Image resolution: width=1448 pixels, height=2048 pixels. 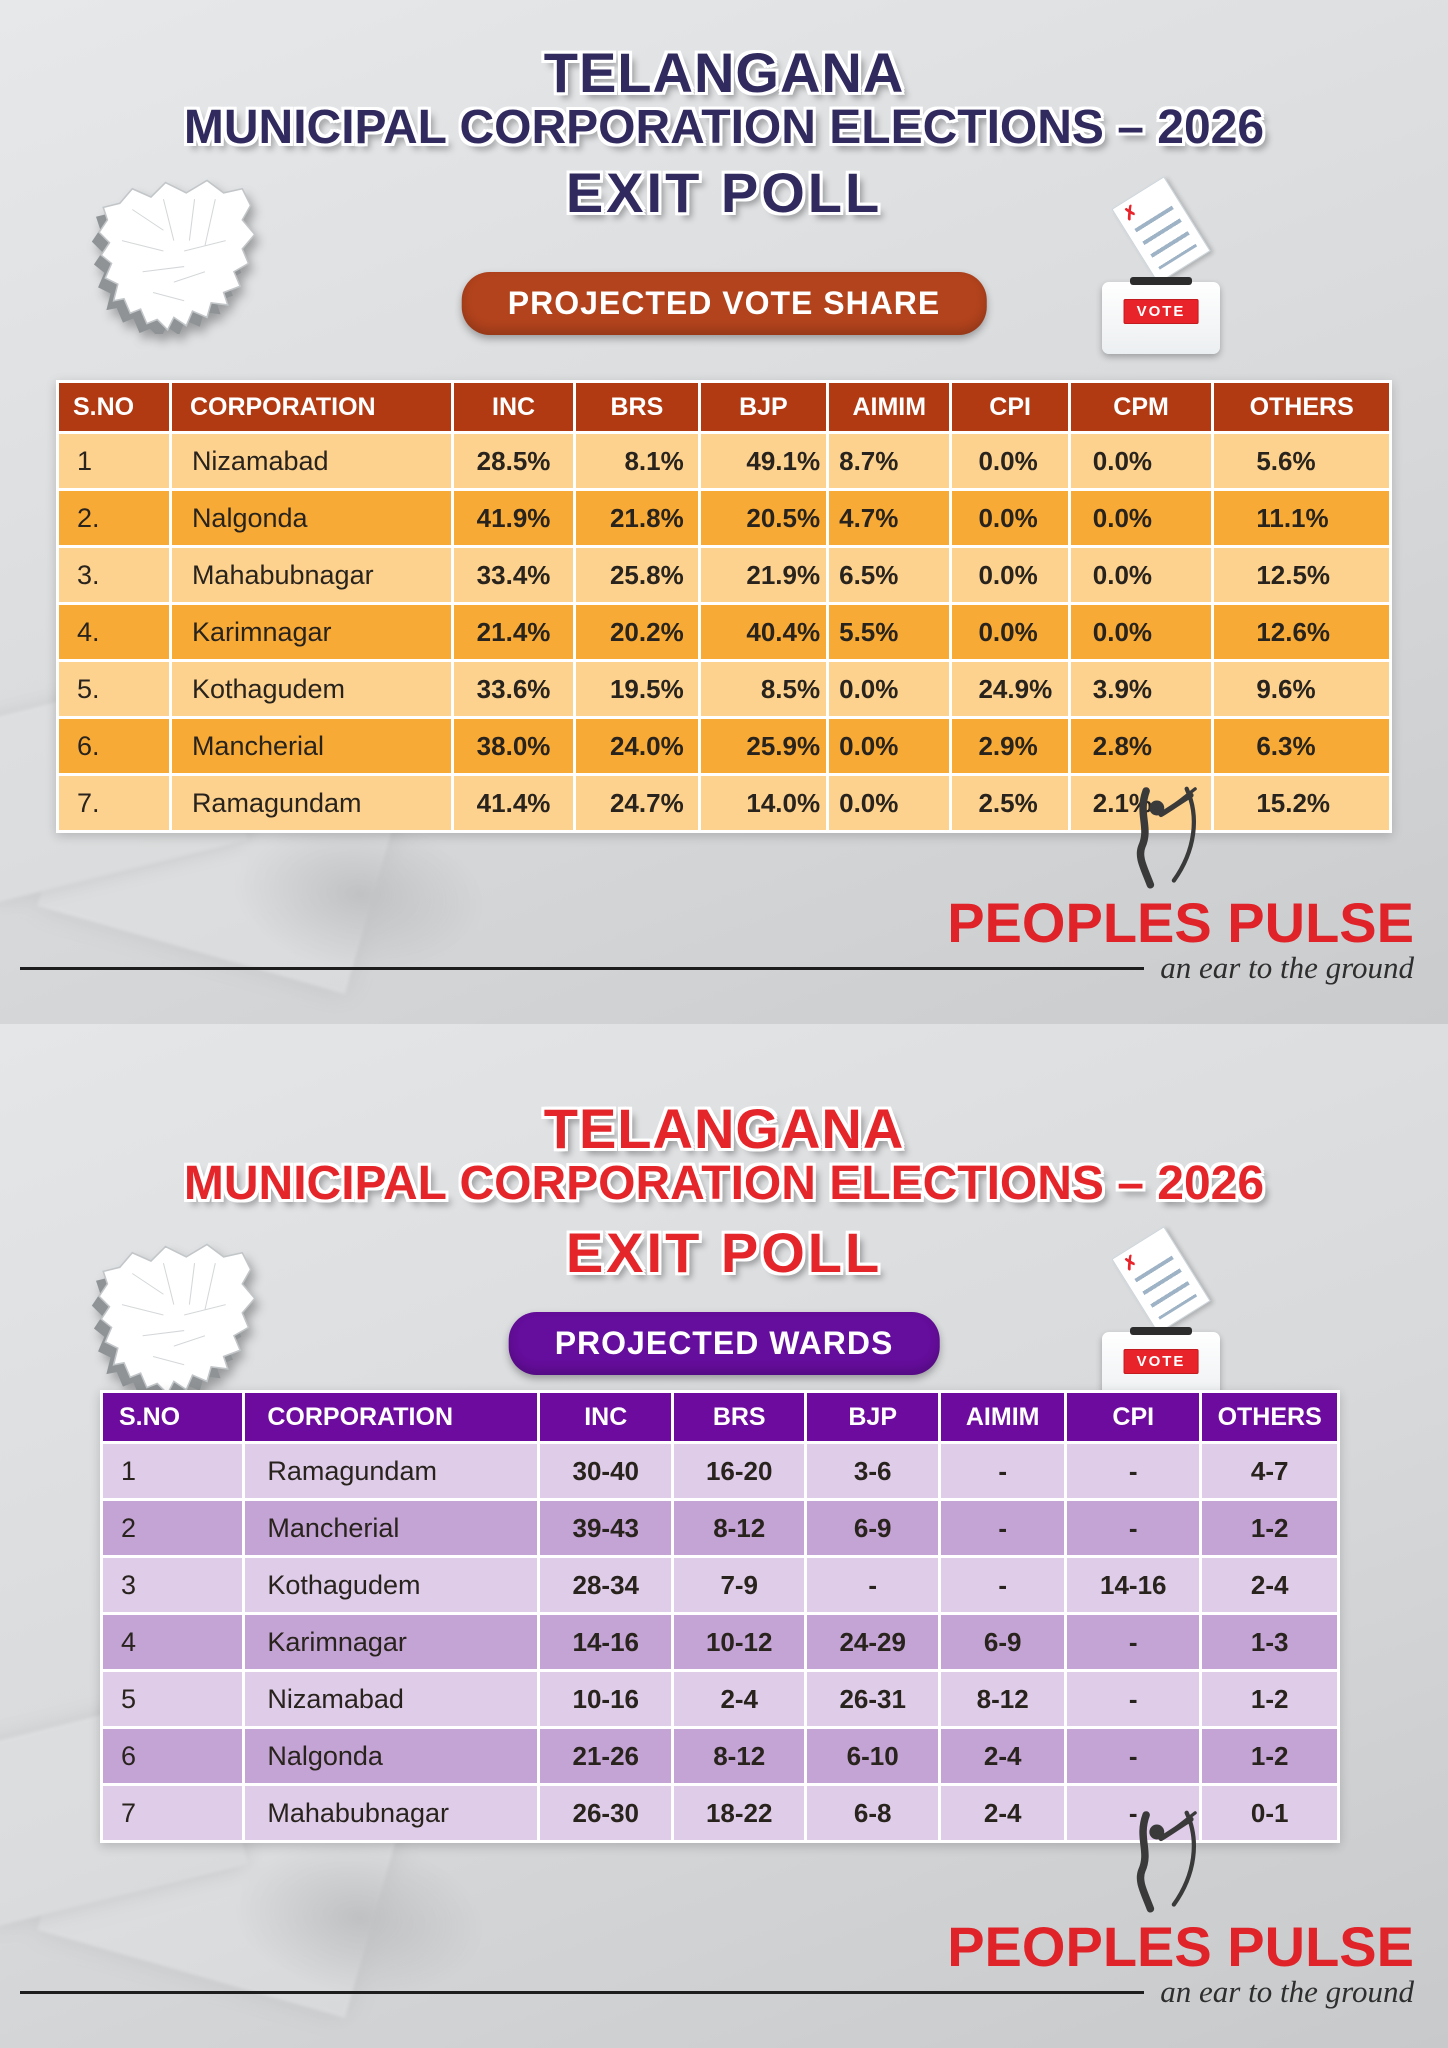 I want to click on vote-label: VOTE, so click(x=1161, y=1361).